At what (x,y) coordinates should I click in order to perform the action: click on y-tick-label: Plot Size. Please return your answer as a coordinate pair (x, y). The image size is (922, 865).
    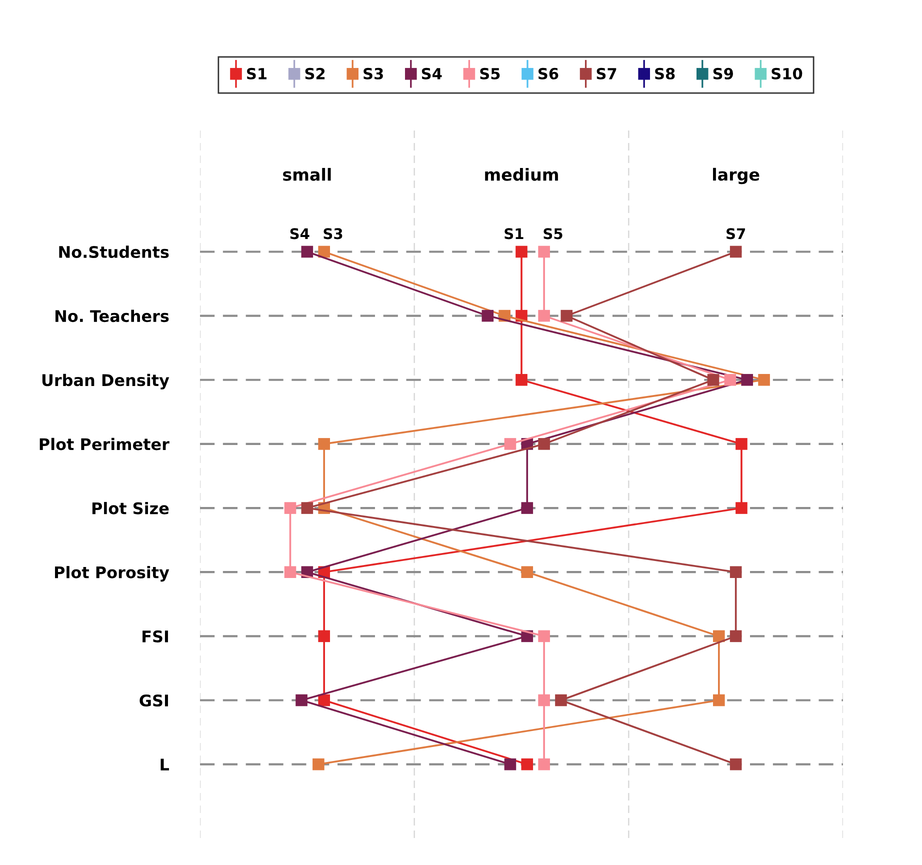
    Looking at the image, I should click on (130, 508).